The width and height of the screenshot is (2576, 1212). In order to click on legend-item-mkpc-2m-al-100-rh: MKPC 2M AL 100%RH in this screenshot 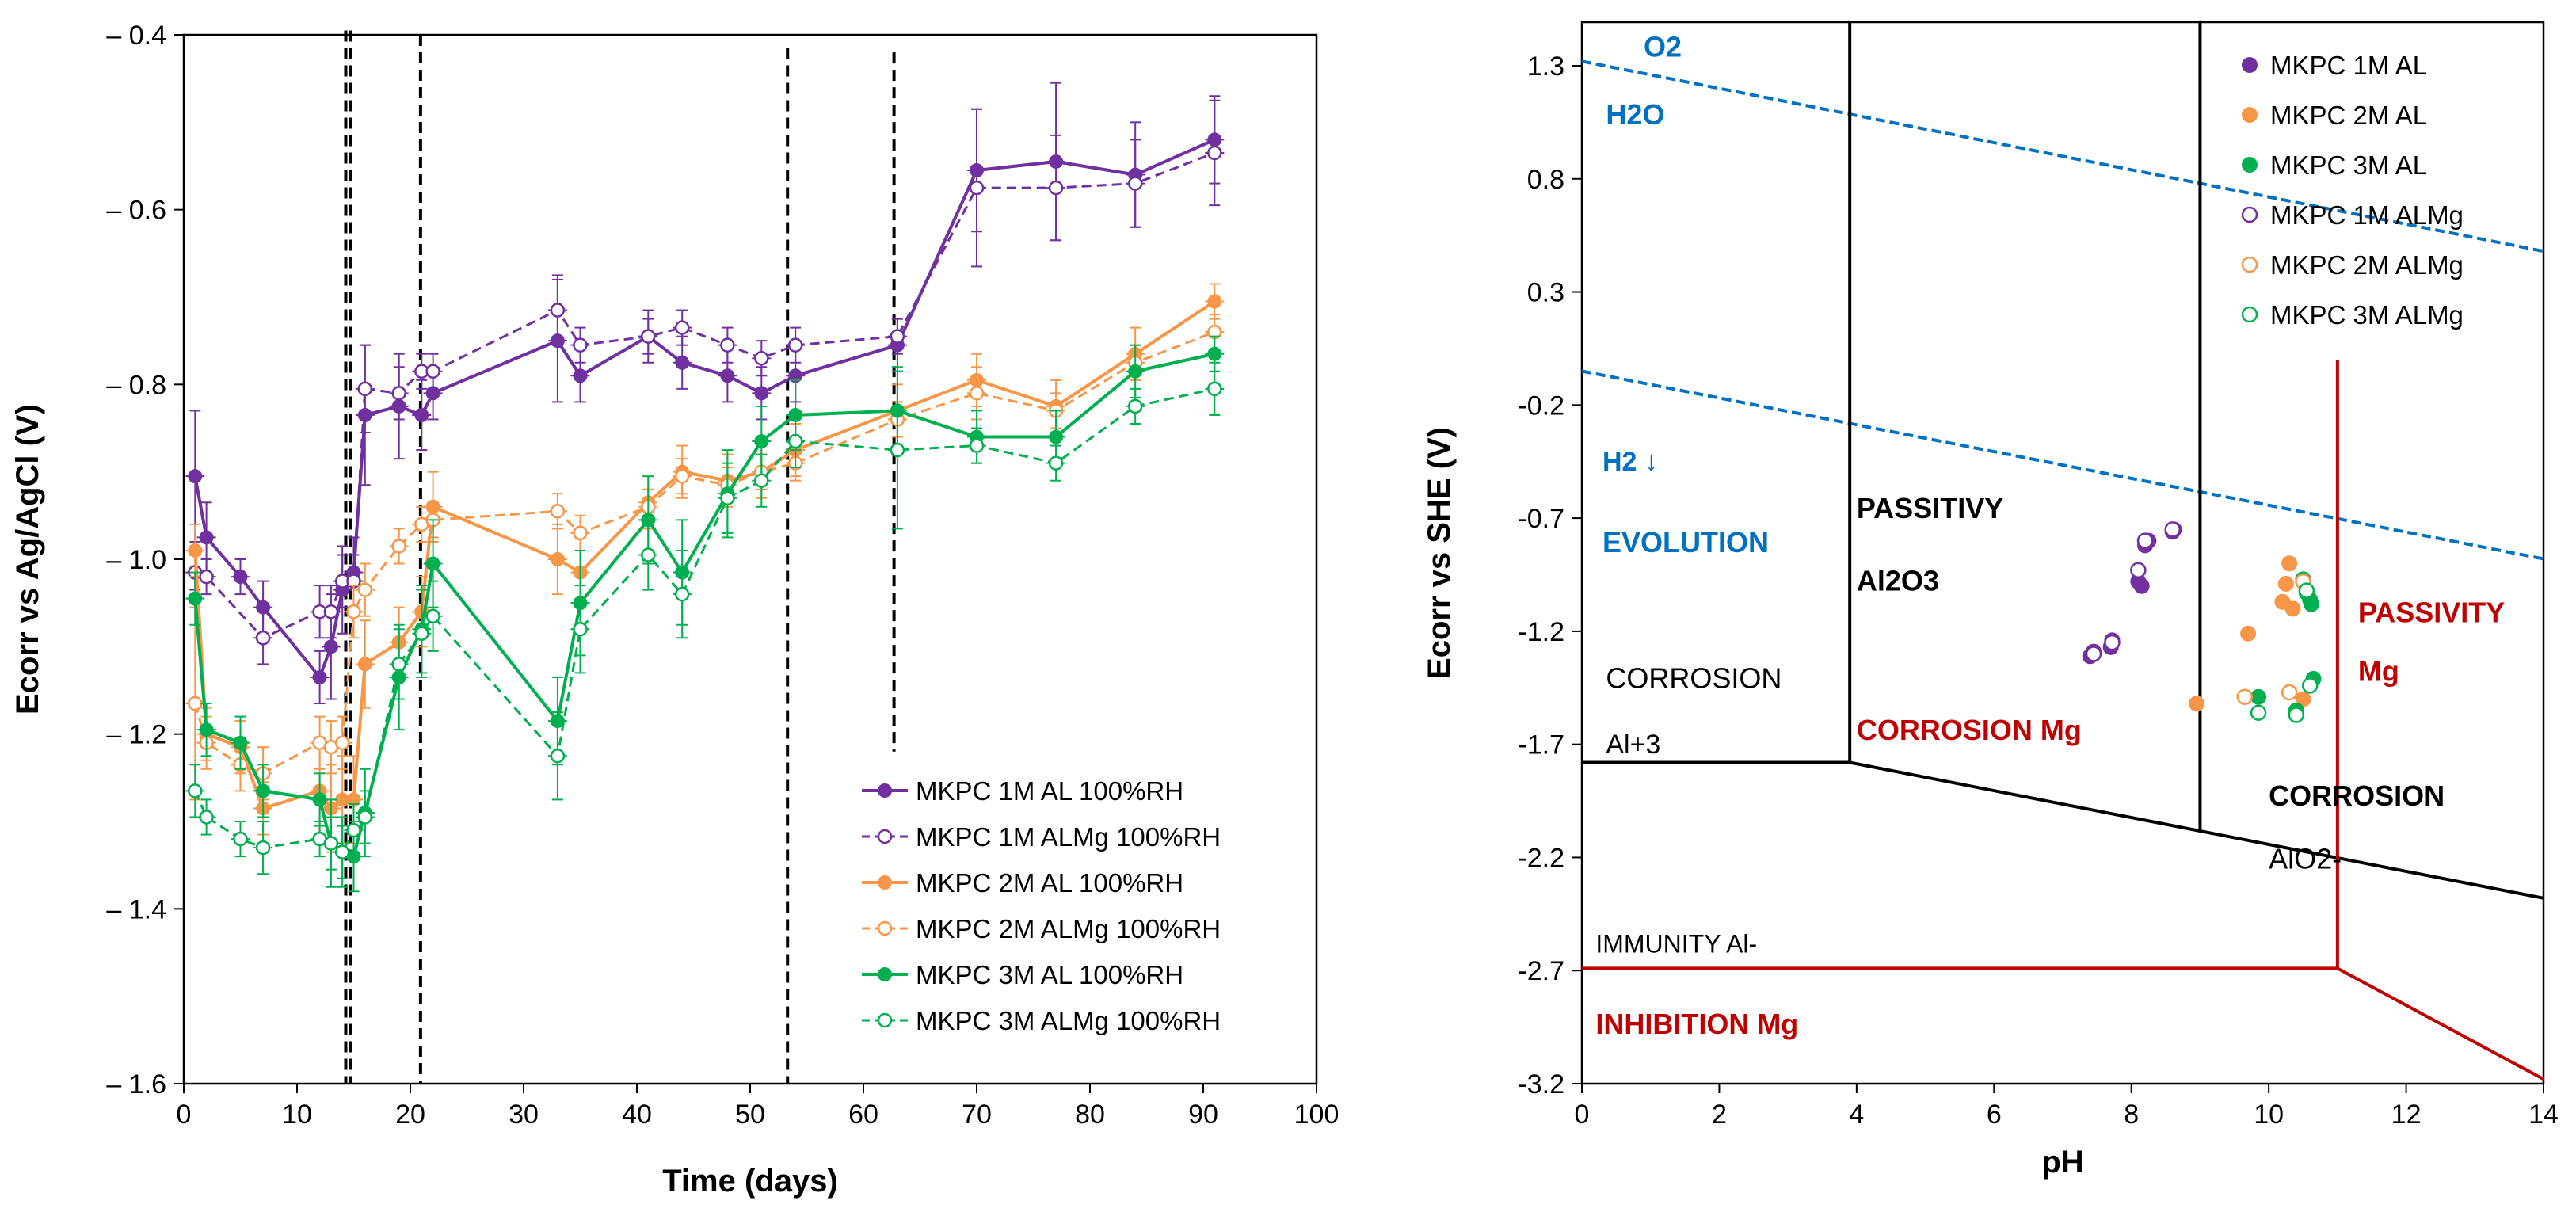, I will do `click(1022, 883)`.